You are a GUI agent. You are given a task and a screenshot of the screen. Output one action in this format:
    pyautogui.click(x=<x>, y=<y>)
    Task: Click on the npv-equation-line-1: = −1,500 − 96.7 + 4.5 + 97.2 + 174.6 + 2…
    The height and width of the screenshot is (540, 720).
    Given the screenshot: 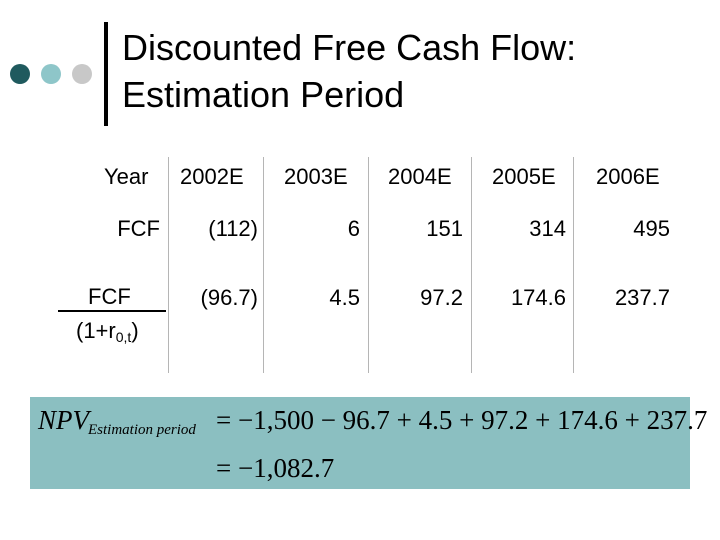 What is the action you would take?
    pyautogui.click(x=462, y=420)
    